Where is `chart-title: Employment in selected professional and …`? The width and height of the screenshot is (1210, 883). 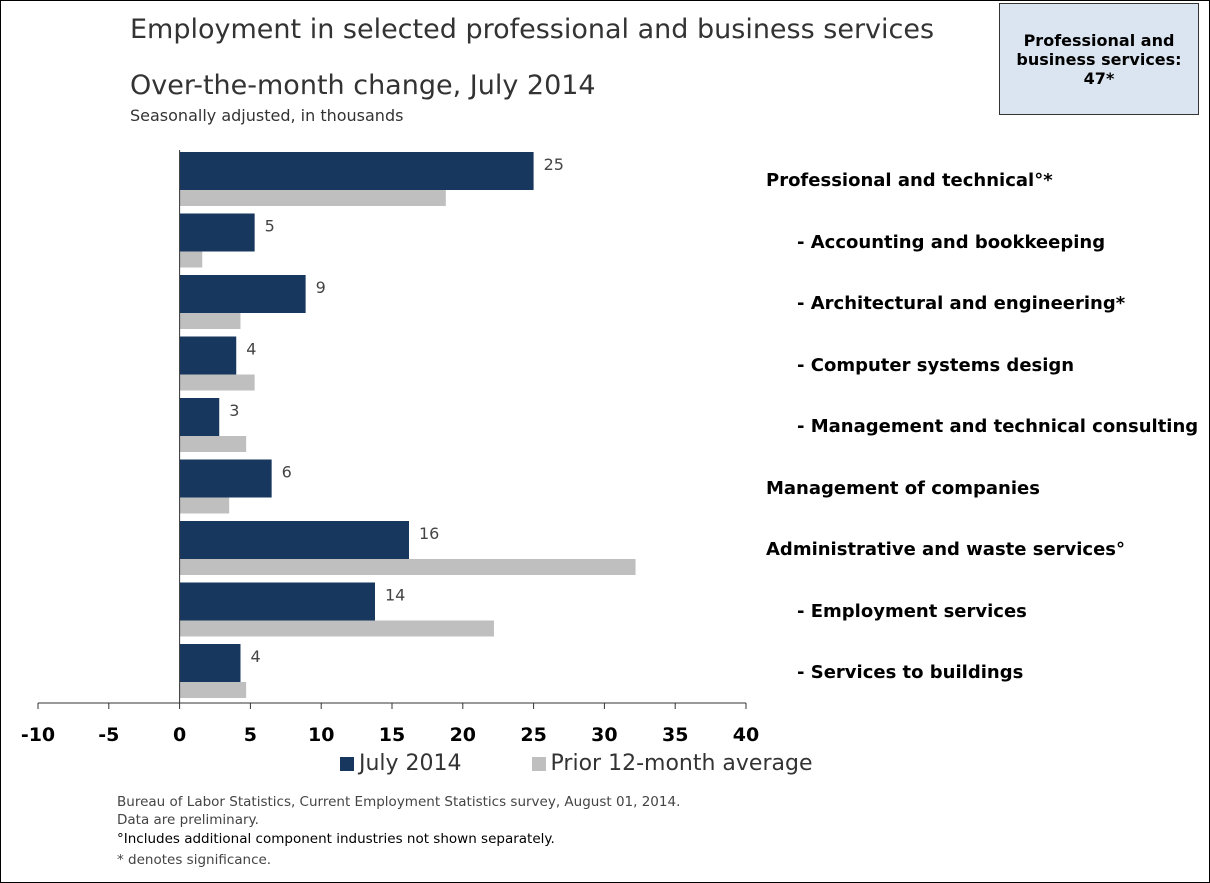 chart-title: Employment in selected professional and … is located at coordinates (532, 29).